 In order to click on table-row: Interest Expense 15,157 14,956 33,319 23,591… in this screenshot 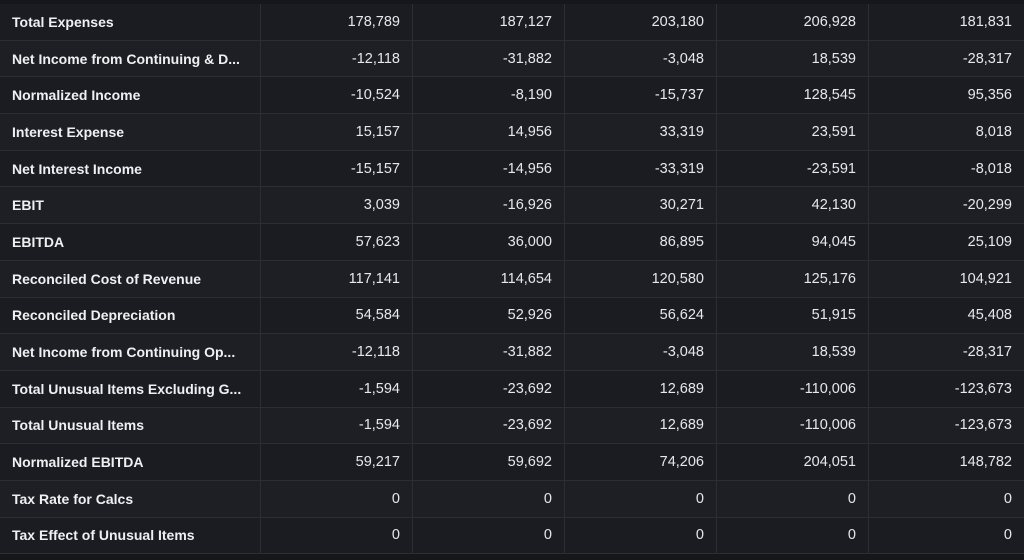, I will do `click(512, 132)`.